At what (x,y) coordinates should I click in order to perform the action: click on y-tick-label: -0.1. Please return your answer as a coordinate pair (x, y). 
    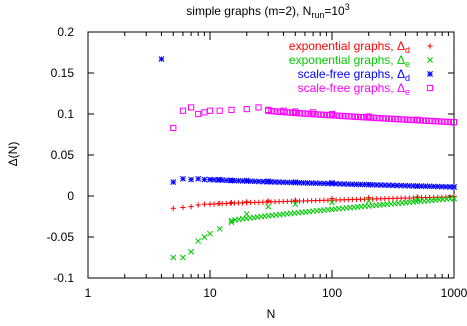
    Looking at the image, I should click on (63, 278).